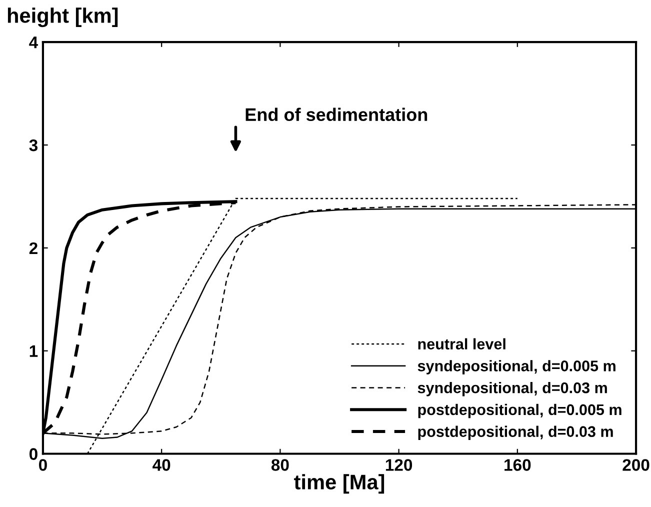  What do you see at coordinates (636, 465) in the screenshot?
I see `x-tick-label: 200` at bounding box center [636, 465].